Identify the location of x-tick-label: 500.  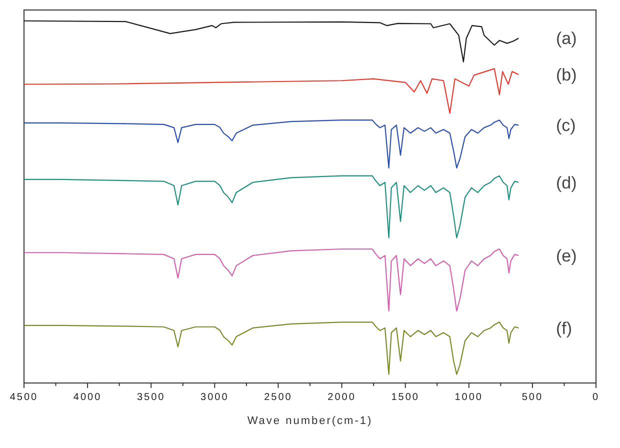
(533, 397).